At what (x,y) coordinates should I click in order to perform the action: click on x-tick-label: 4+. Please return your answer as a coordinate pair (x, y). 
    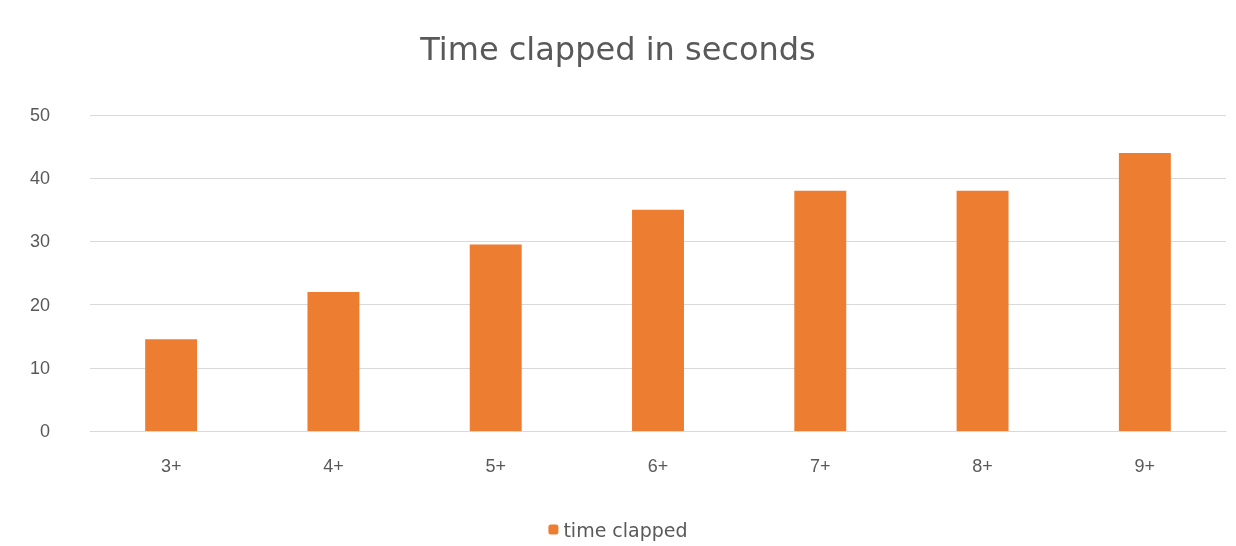
    Looking at the image, I should click on (333, 466).